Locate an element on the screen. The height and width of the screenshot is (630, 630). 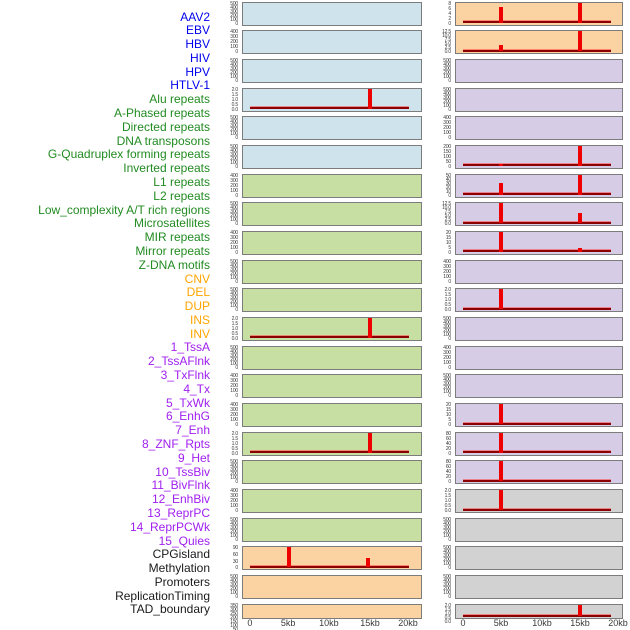
row-label-del: DEL is located at coordinates (198, 292).